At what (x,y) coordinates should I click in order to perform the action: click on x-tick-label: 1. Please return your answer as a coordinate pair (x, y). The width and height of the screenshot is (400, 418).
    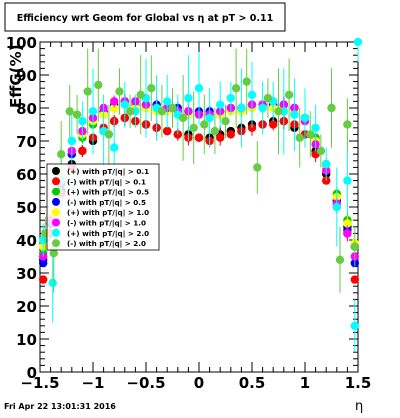
    Looking at the image, I should click on (305, 383).